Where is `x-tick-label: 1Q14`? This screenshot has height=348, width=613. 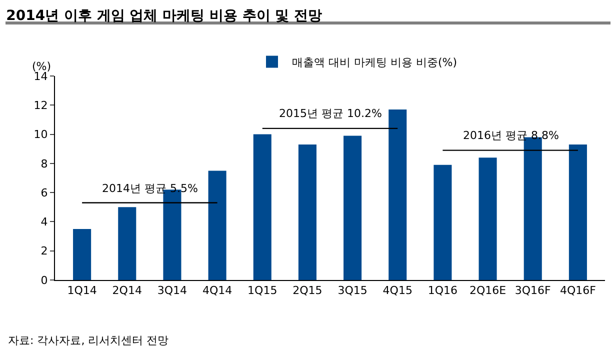
x-tick-label: 1Q14 is located at coordinates (82, 291).